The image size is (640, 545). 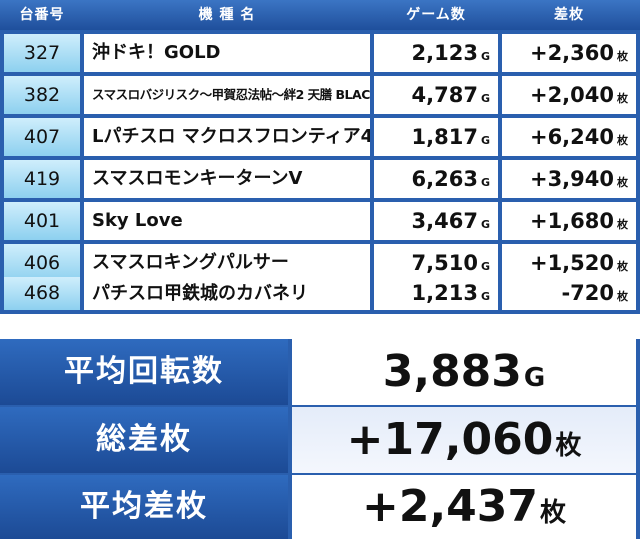 I want to click on coin-difference: +2,360 枚, so click(x=569, y=53).